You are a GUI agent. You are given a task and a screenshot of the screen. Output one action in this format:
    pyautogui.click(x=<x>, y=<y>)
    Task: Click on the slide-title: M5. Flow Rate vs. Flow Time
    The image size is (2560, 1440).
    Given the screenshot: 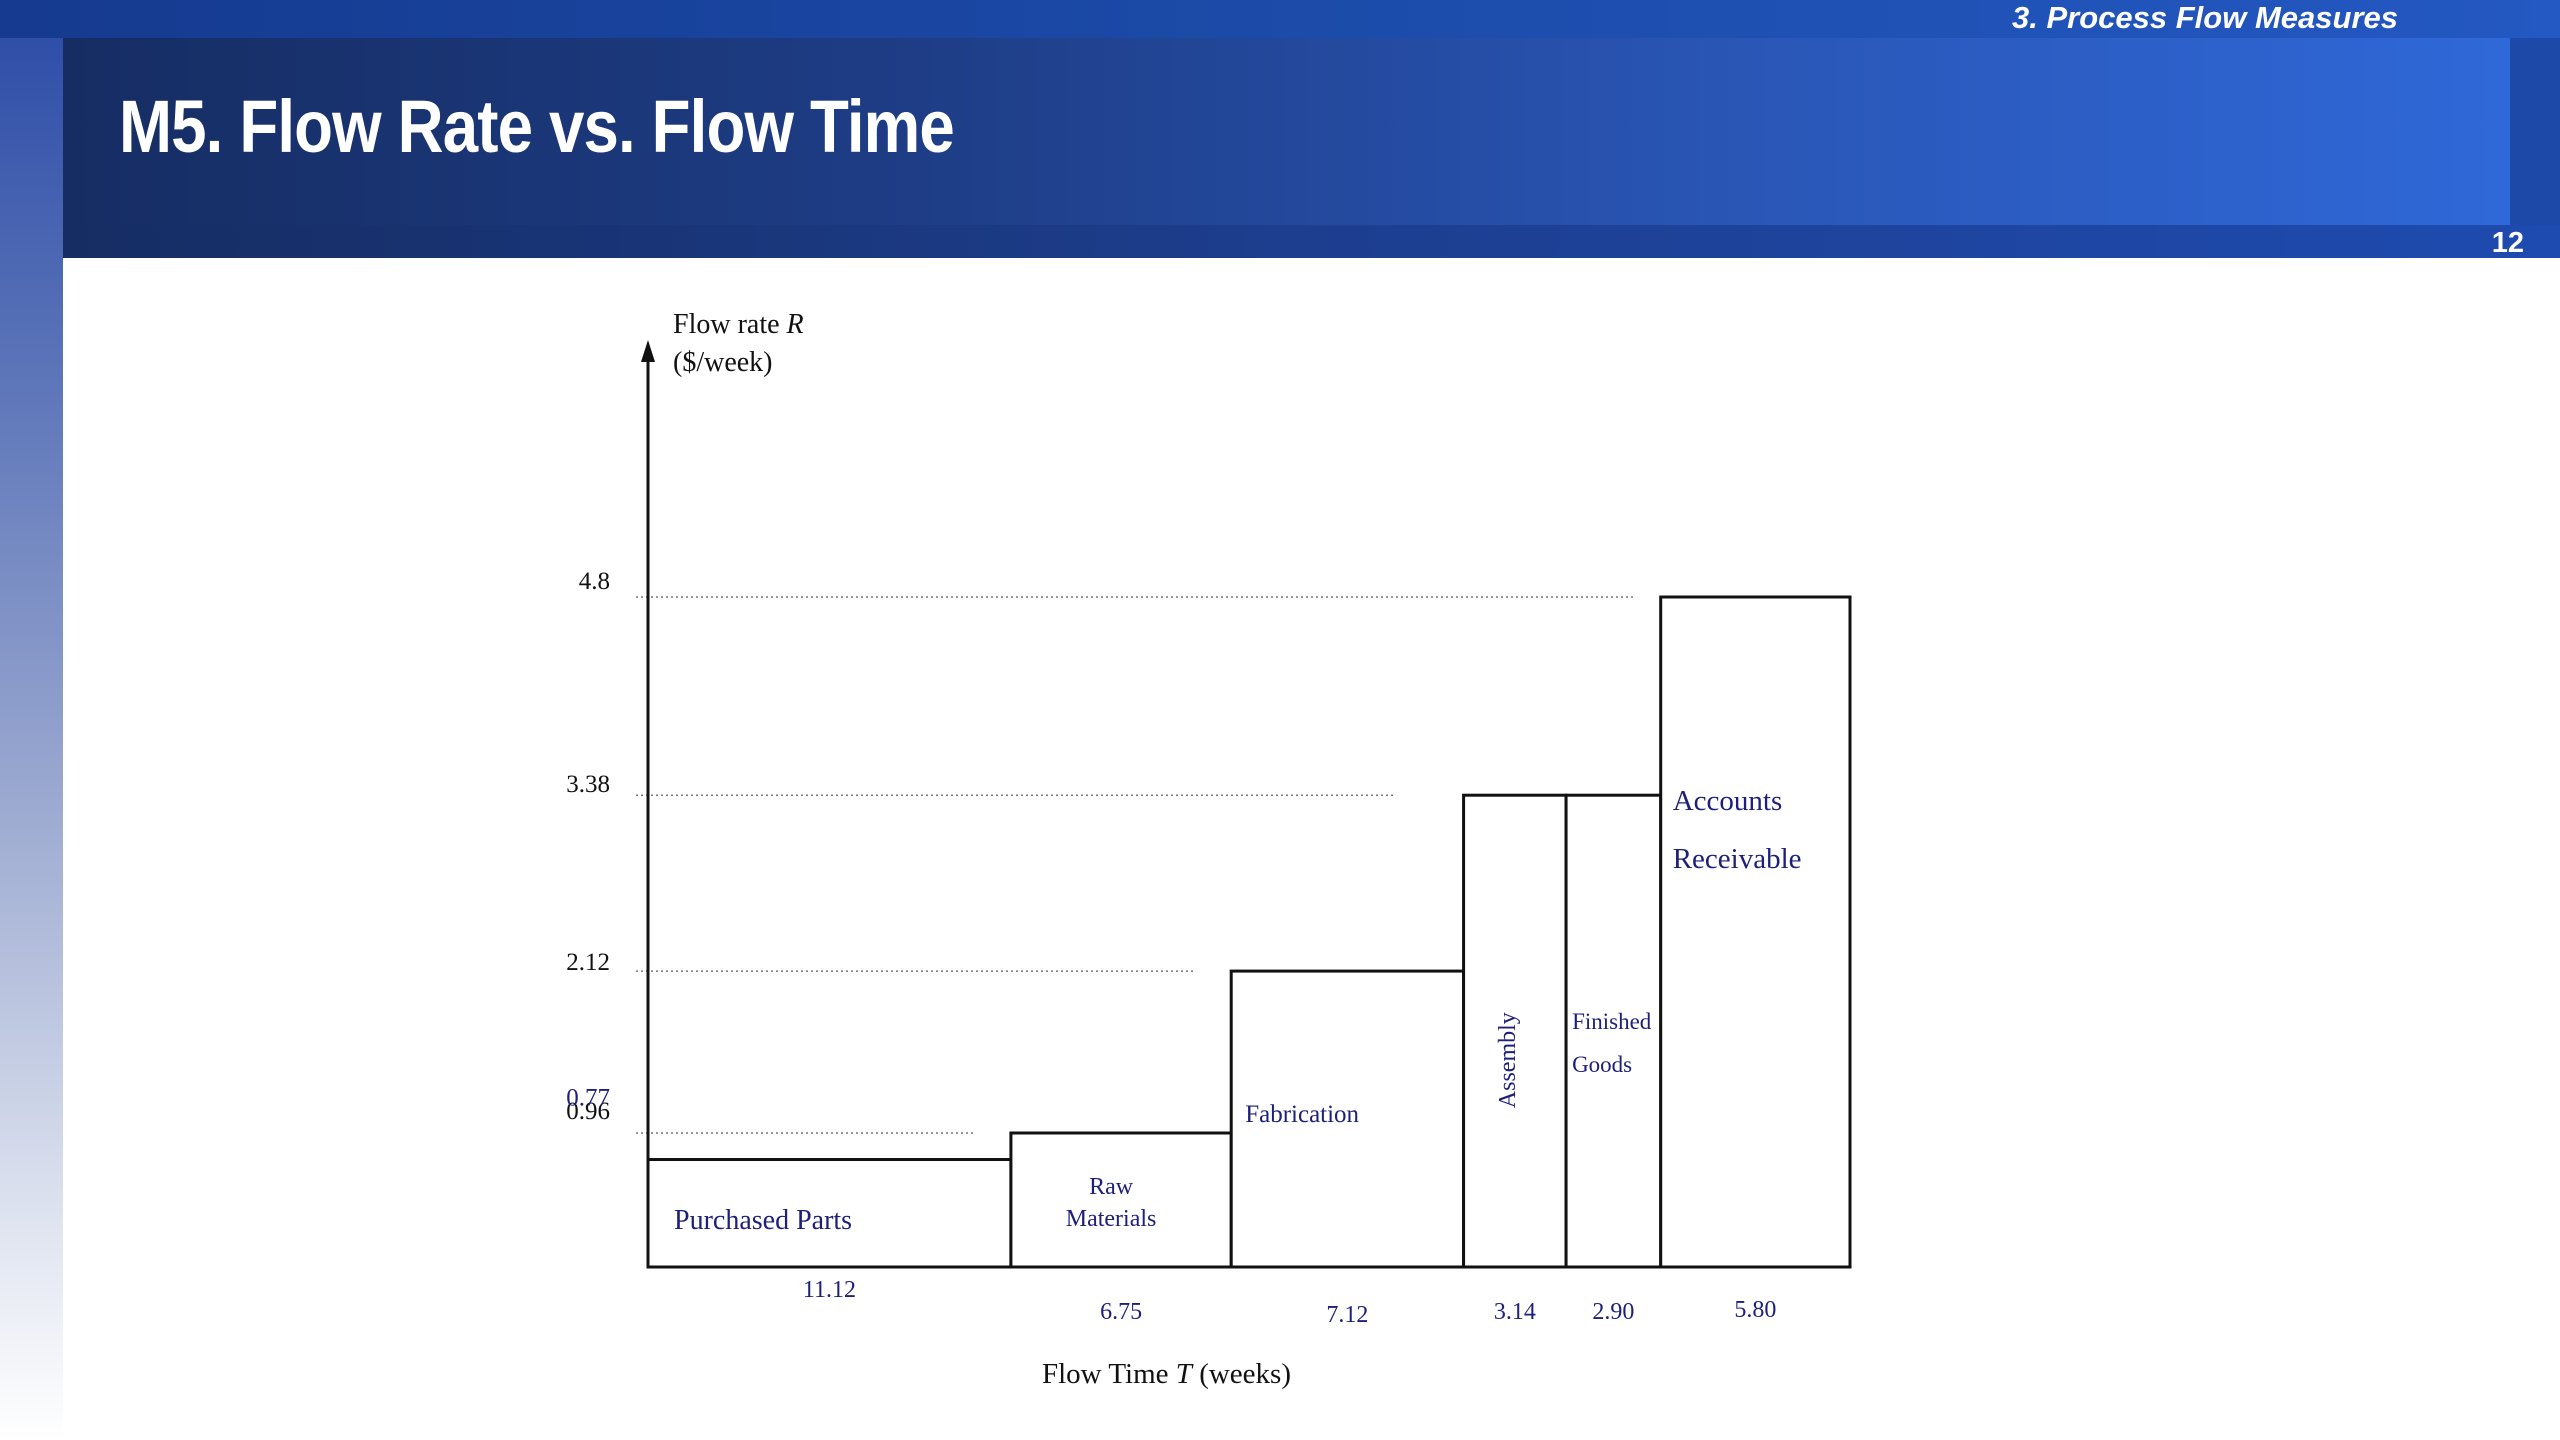 What is the action you would take?
    pyautogui.click(x=537, y=126)
    